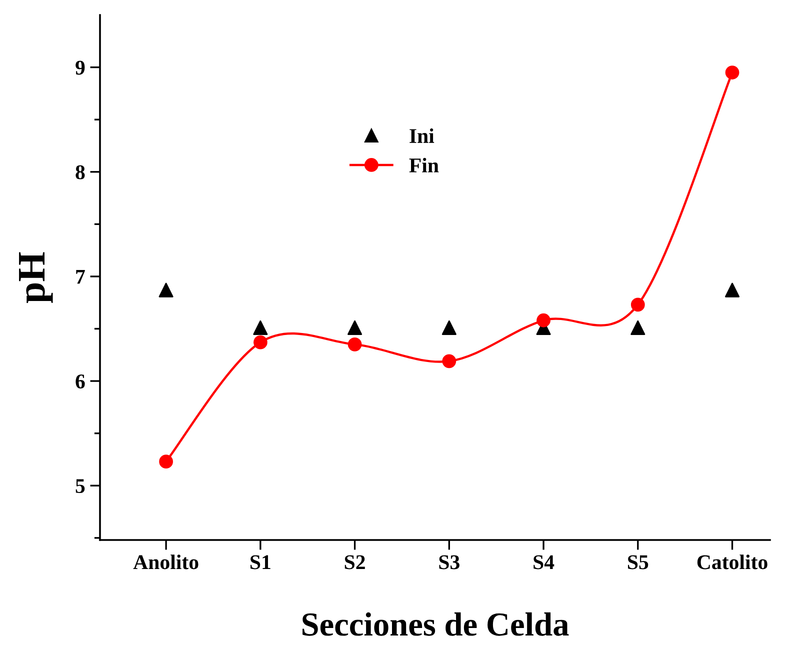  I want to click on x-tick-label: S3, so click(449, 562).